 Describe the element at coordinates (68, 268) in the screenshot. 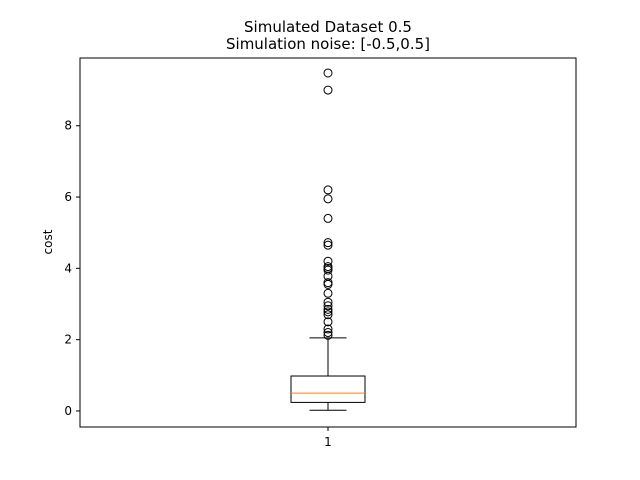

I see `y-tick-label: 4` at that location.